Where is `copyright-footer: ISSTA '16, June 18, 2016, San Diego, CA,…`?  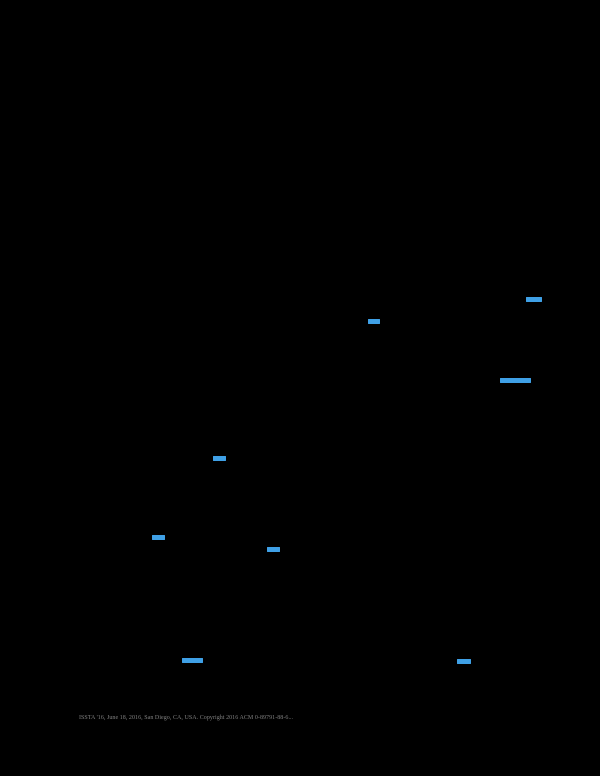 copyright-footer: ISSTA '16, June 18, 2016, San Diego, CA,… is located at coordinates (186, 718).